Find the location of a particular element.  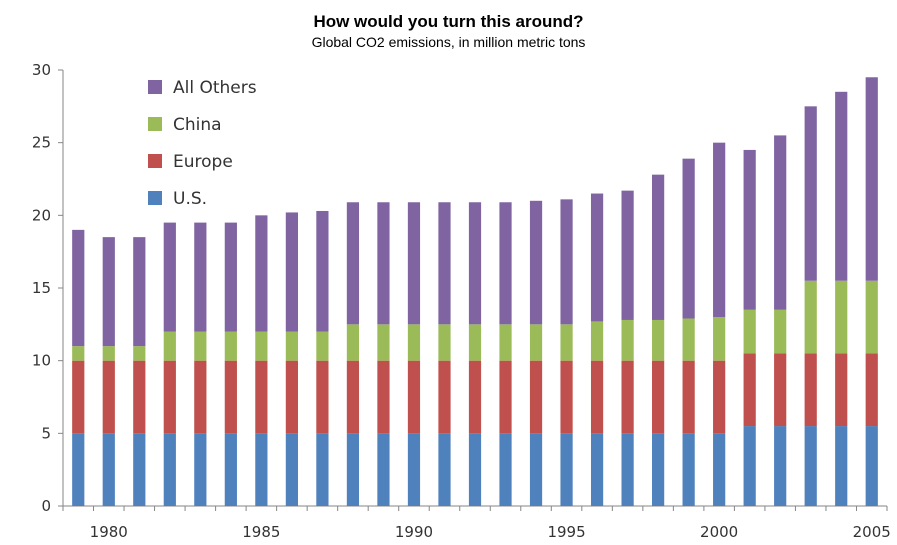

y-tick-labels: 0 5 10 15 20 25 30 is located at coordinates (41, 288).